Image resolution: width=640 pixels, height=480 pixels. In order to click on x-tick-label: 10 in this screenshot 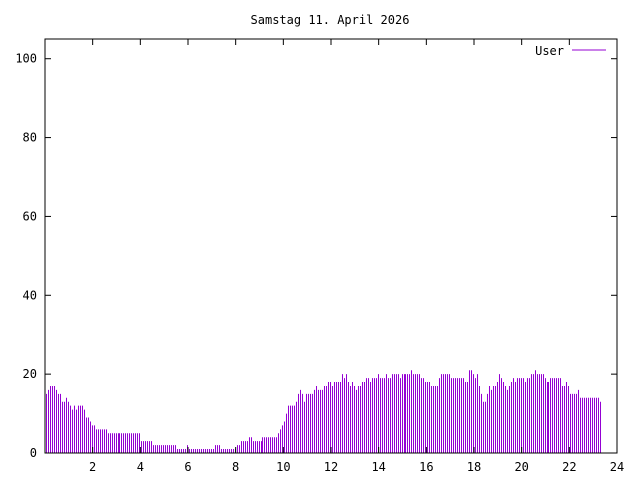, I will do `click(283, 467)`.